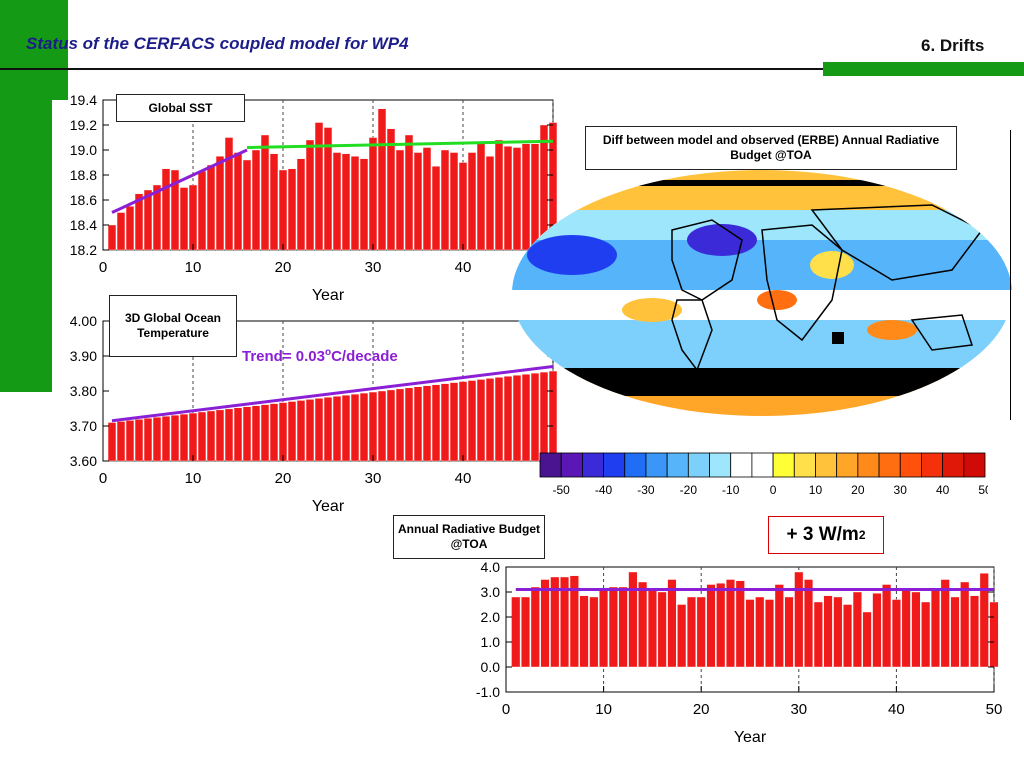 This screenshot has width=1024, height=768. I want to click on colorbar-tick-label: 0, so click(773, 490).